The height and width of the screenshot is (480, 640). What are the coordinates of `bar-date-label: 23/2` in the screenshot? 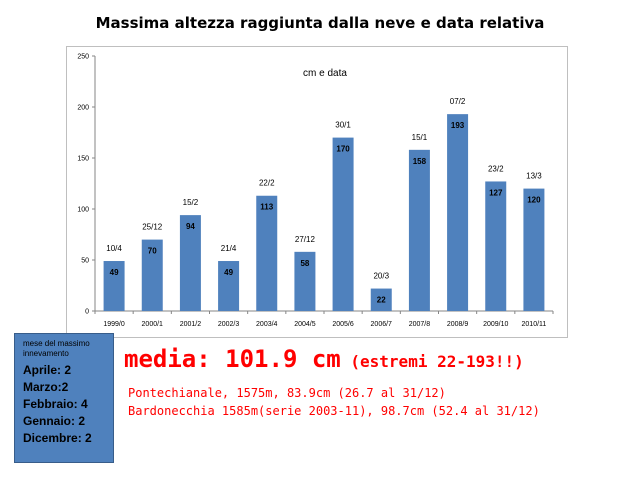 It's located at (496, 168).